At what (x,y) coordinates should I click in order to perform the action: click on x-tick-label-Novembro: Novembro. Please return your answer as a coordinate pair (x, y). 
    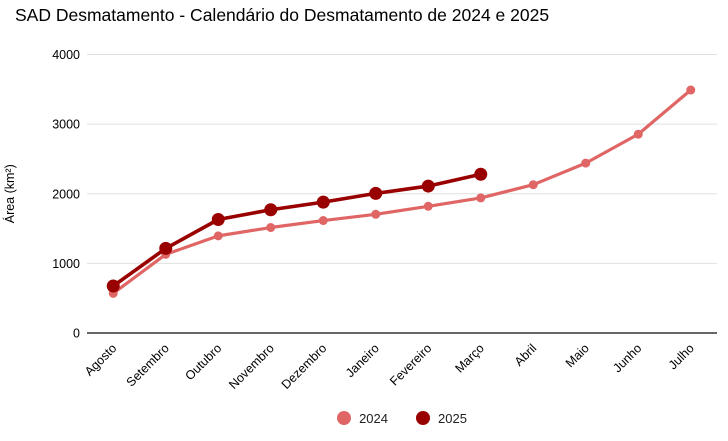
    Looking at the image, I should click on (251, 366).